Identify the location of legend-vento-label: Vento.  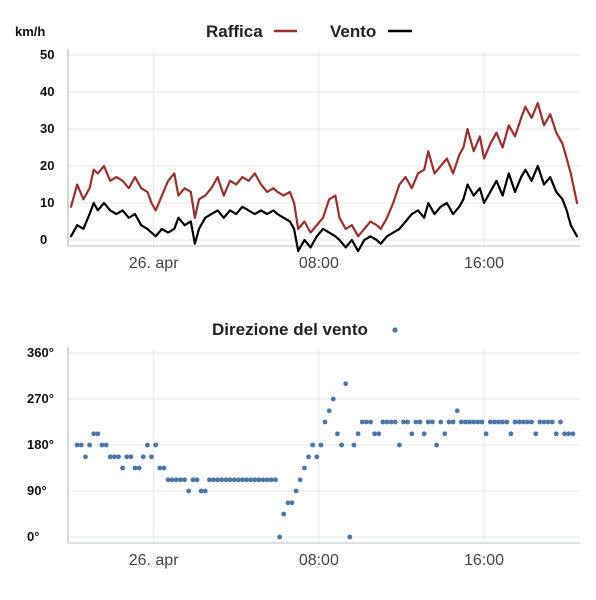
(353, 31).